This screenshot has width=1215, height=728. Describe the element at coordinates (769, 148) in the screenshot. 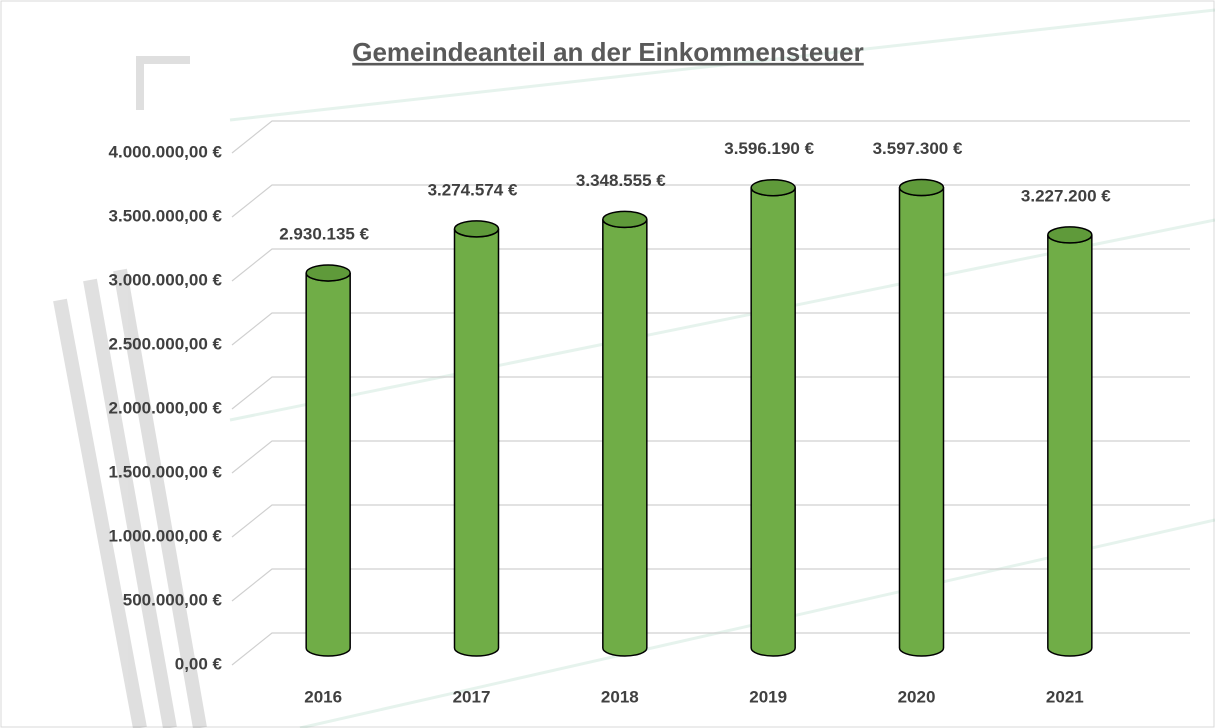

I see `value-label: 3.596.190 €` at that location.